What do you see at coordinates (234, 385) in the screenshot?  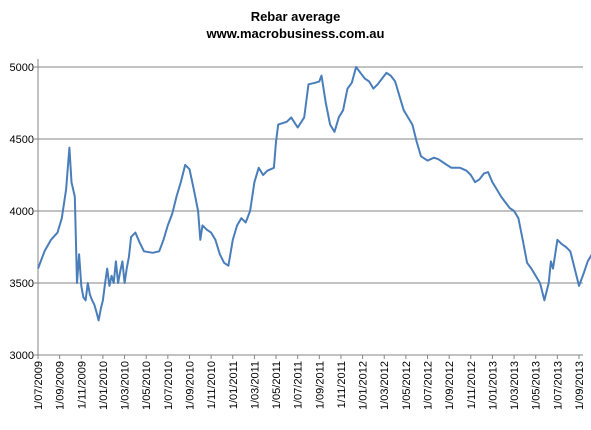 I see `x-tick-label: 1/01/2011` at bounding box center [234, 385].